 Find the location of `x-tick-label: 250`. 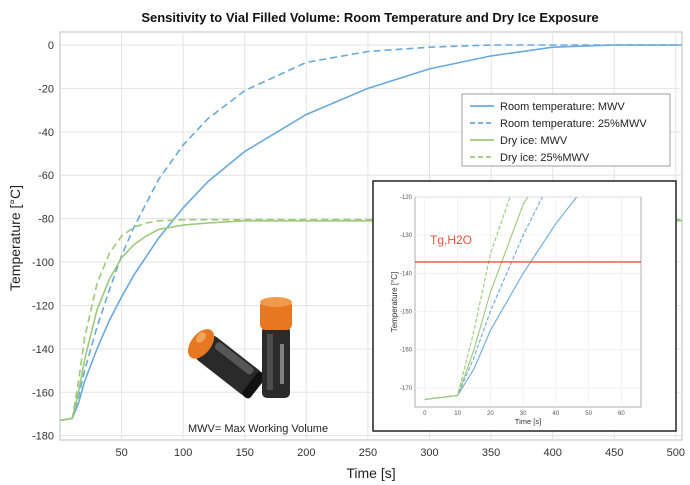

x-tick-label: 250 is located at coordinates (368, 453).